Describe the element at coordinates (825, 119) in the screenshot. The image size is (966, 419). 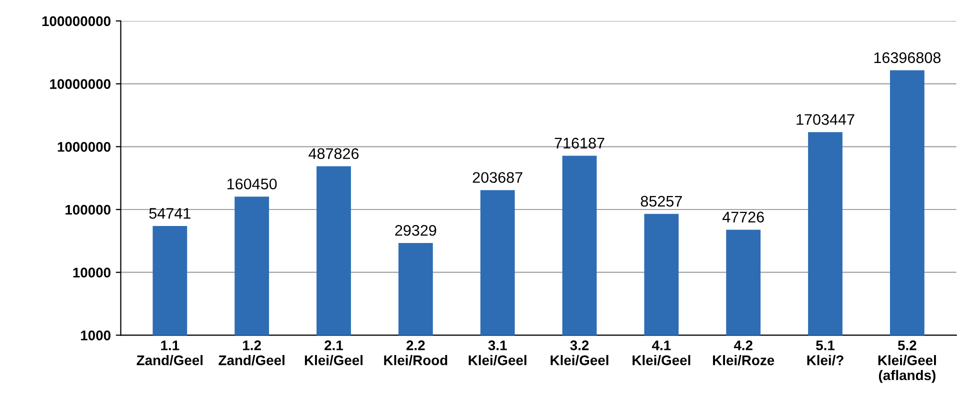
I see `data-label: 1703447` at that location.